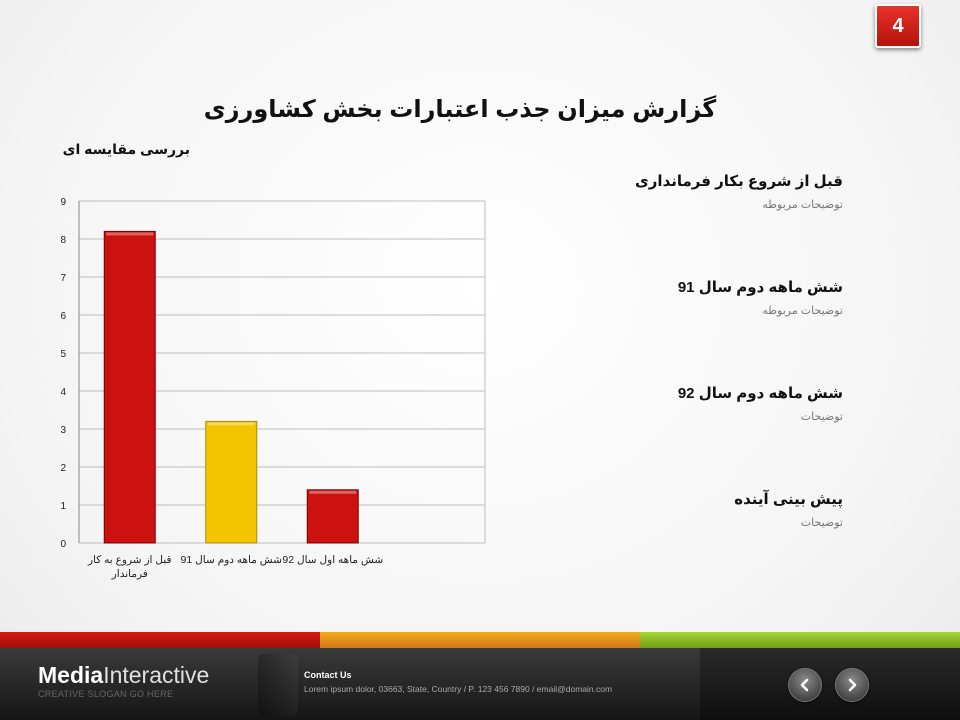 The width and height of the screenshot is (960, 720). I want to click on y-tick-label: 6, so click(63, 316).